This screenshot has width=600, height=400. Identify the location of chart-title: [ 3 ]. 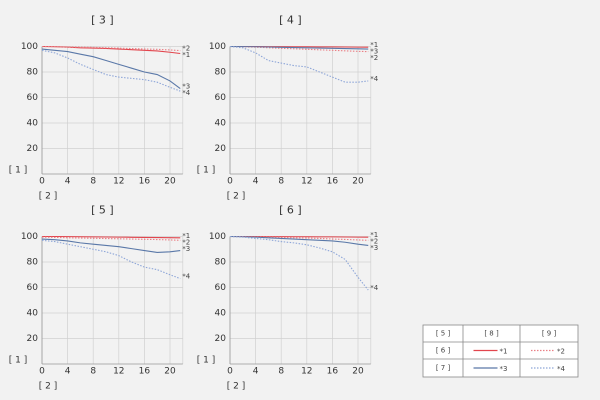
(102, 20).